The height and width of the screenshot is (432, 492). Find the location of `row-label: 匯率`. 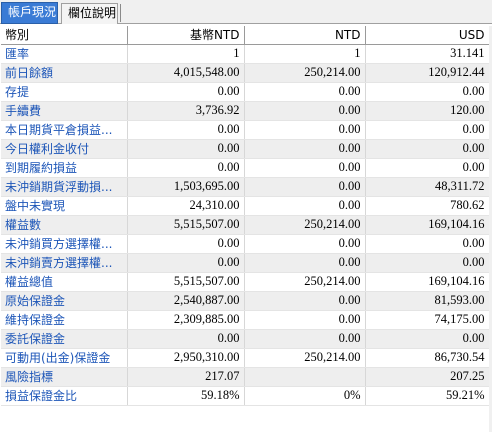

row-label: 匯率 is located at coordinates (64, 54).